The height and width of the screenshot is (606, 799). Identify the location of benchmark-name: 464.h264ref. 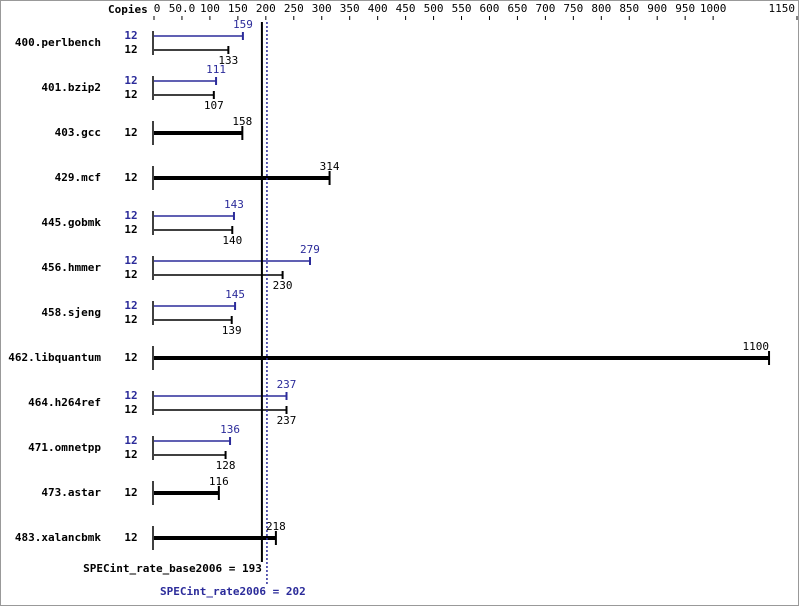
(64, 402).